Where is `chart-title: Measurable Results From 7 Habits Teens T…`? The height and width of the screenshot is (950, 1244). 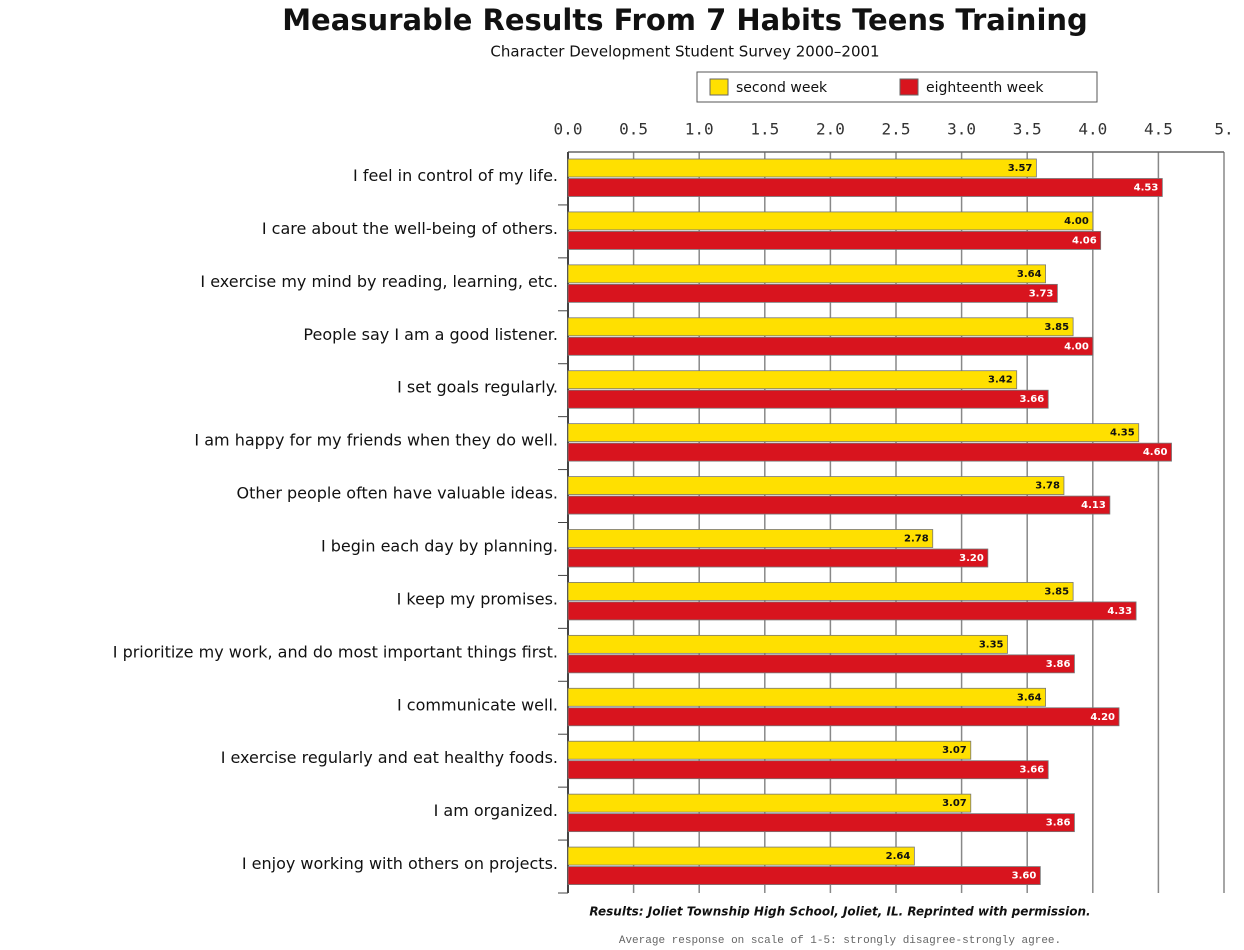
chart-title: Measurable Results From 7 Habits Teens T… is located at coordinates (685, 20).